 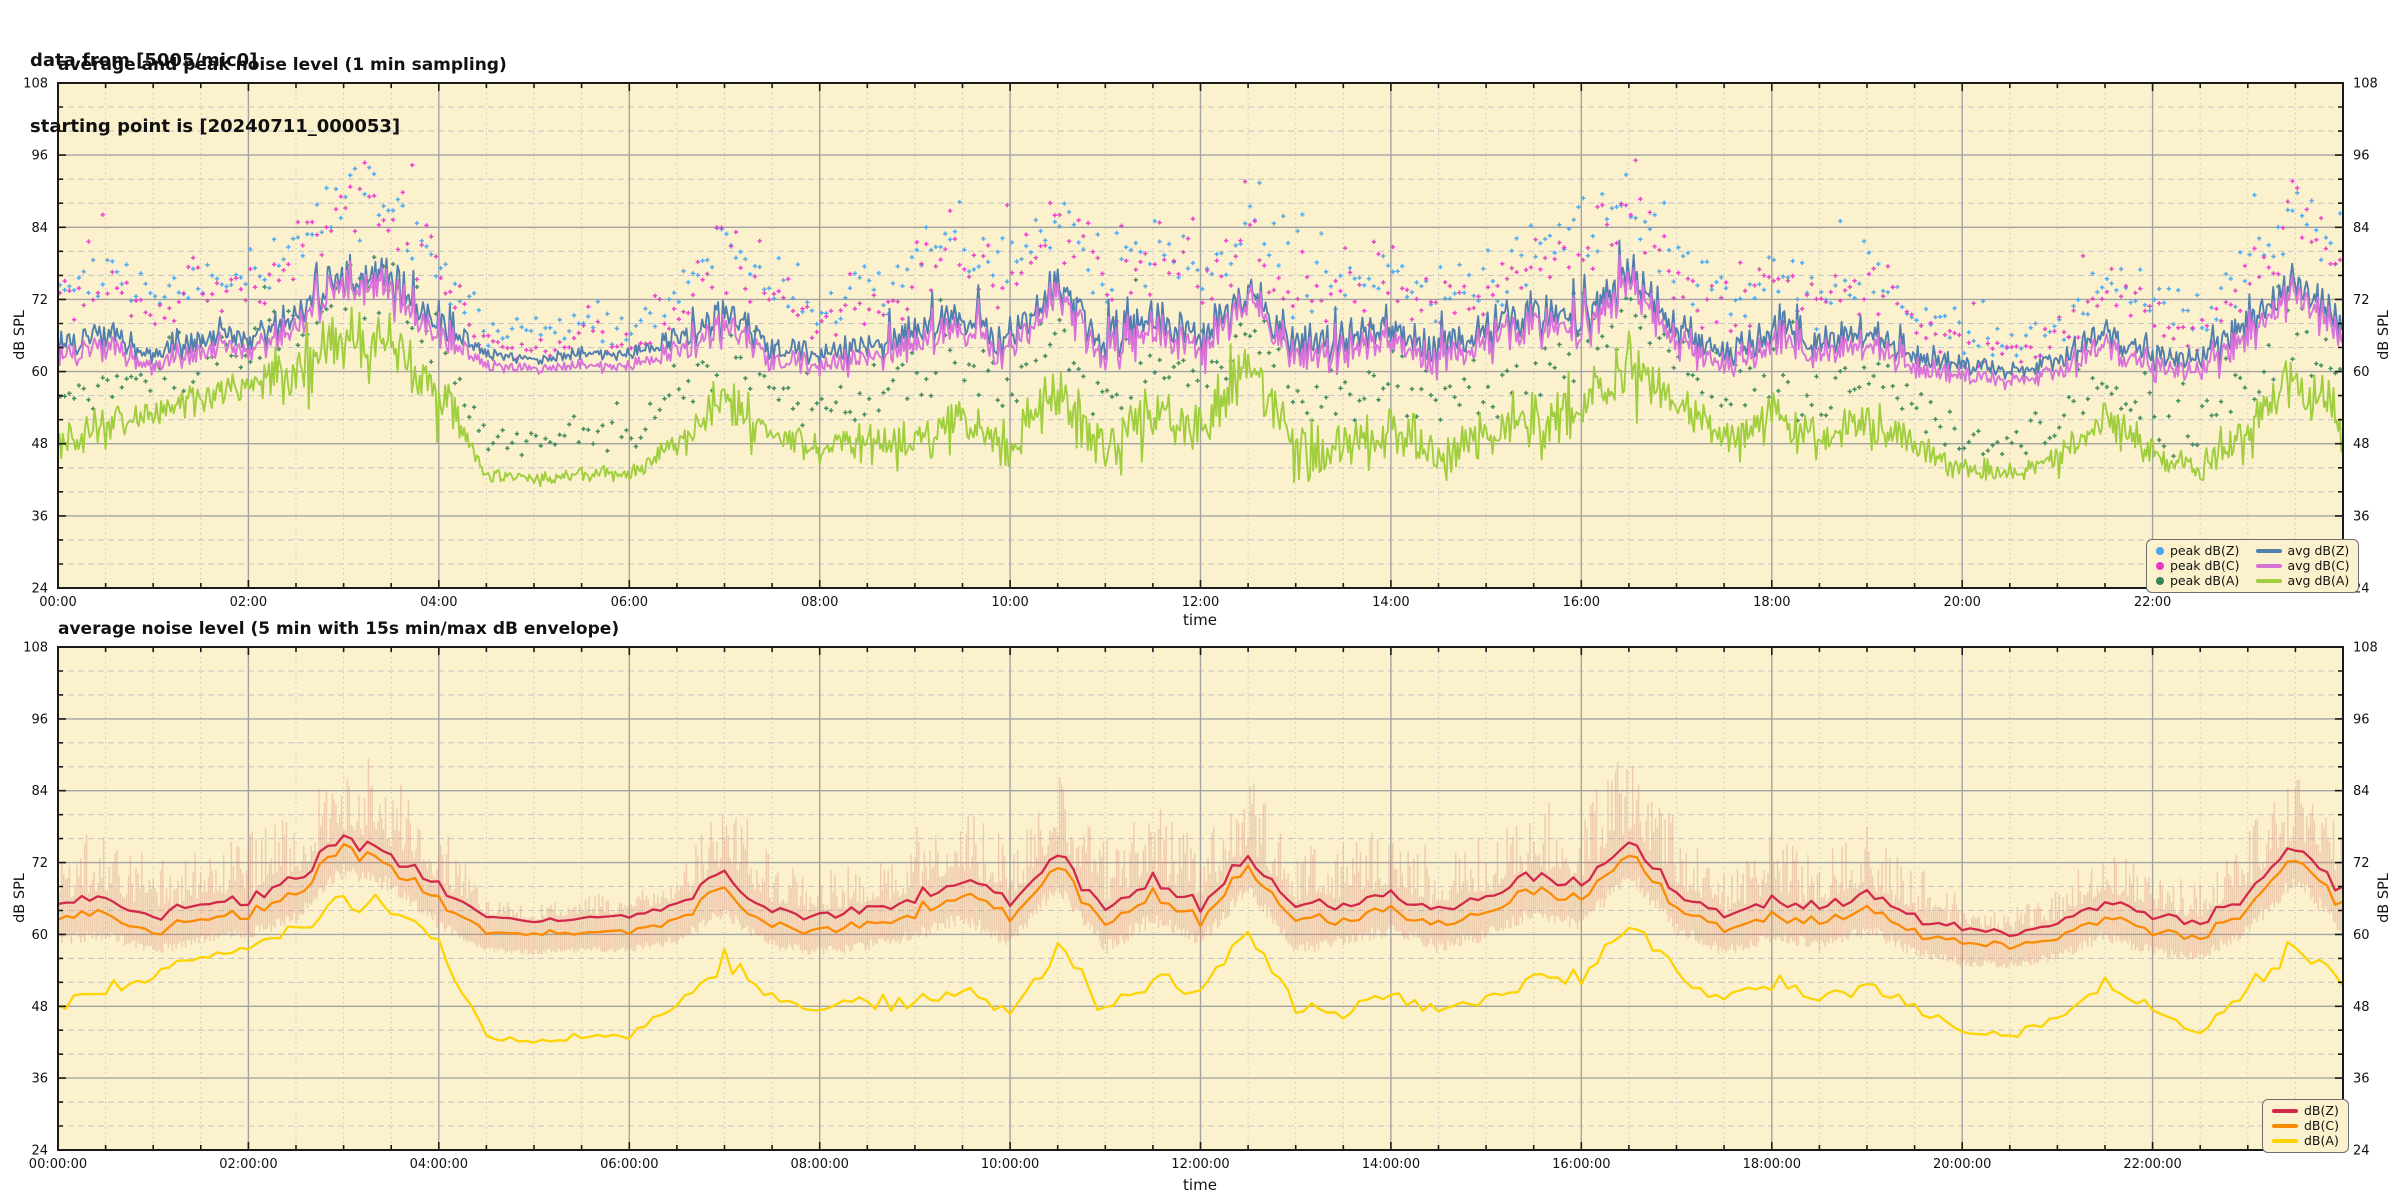 What do you see at coordinates (820, 1164) in the screenshot?
I see `x-tick-label: 08:00:00` at bounding box center [820, 1164].